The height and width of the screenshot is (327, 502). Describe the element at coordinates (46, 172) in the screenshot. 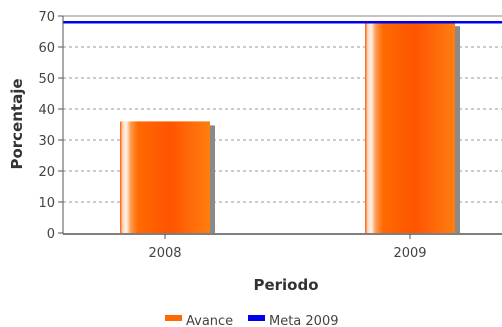

I see `y-tick-label: 20` at that location.